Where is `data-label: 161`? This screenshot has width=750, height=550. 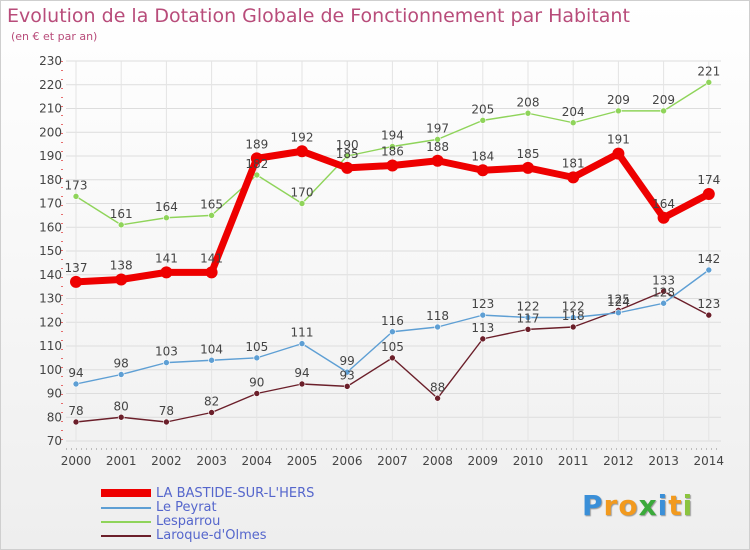 data-label: 161 is located at coordinates (121, 214).